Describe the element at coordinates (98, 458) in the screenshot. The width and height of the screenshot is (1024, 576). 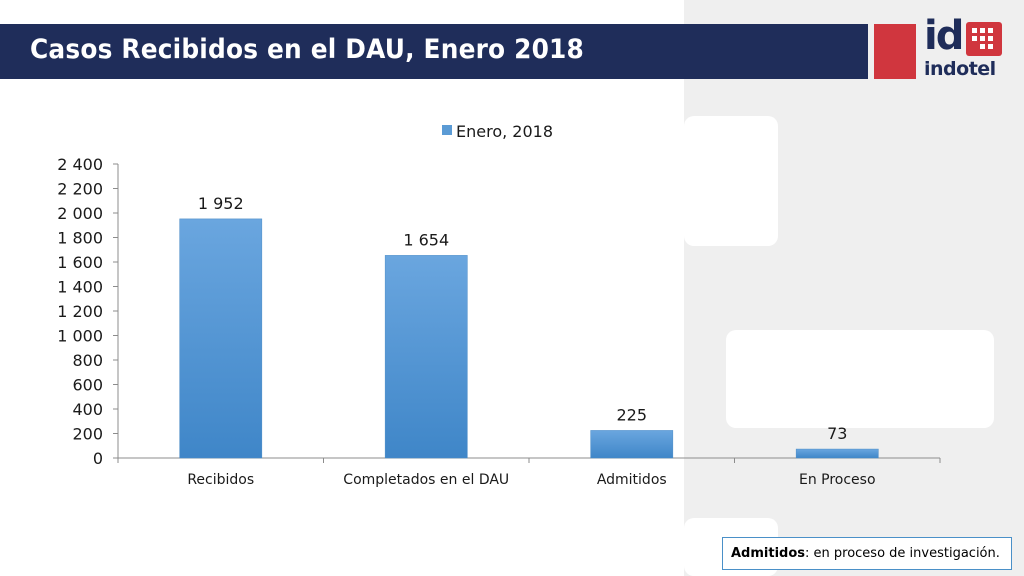
I see `y-tick-label: 0` at that location.